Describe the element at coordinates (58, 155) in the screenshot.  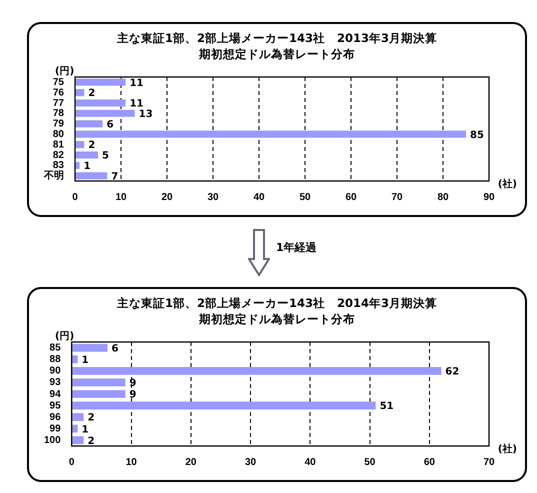
I see `y-tick-label: 82` at that location.